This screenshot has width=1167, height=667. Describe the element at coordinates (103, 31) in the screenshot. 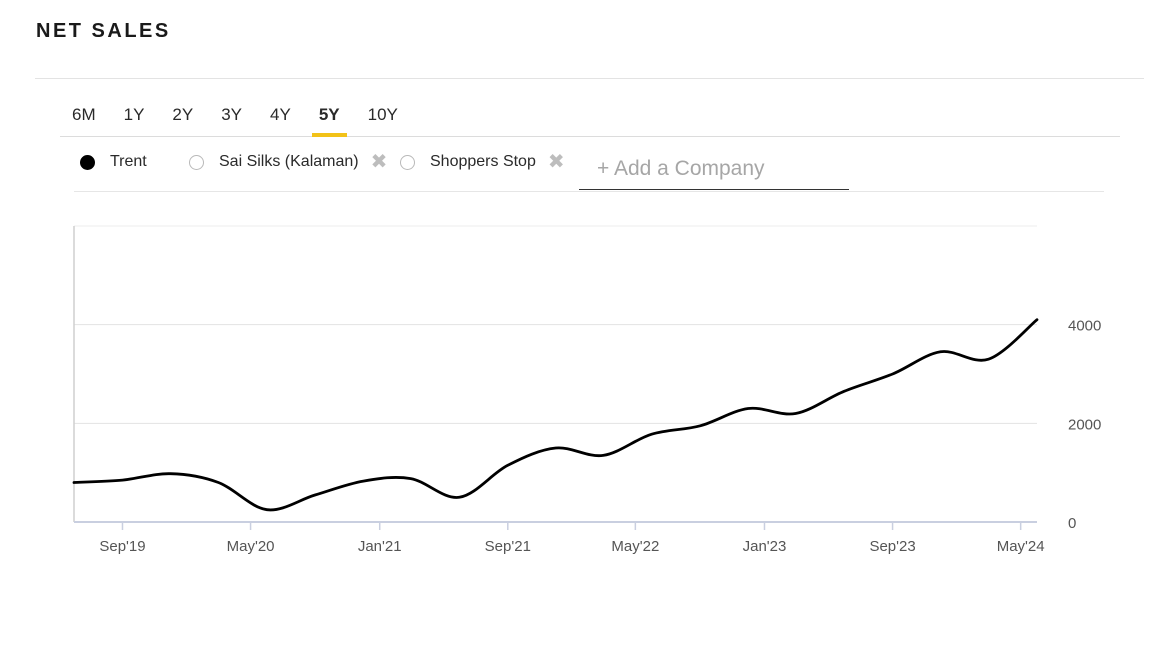

I see `page-title: NET SALES` at that location.